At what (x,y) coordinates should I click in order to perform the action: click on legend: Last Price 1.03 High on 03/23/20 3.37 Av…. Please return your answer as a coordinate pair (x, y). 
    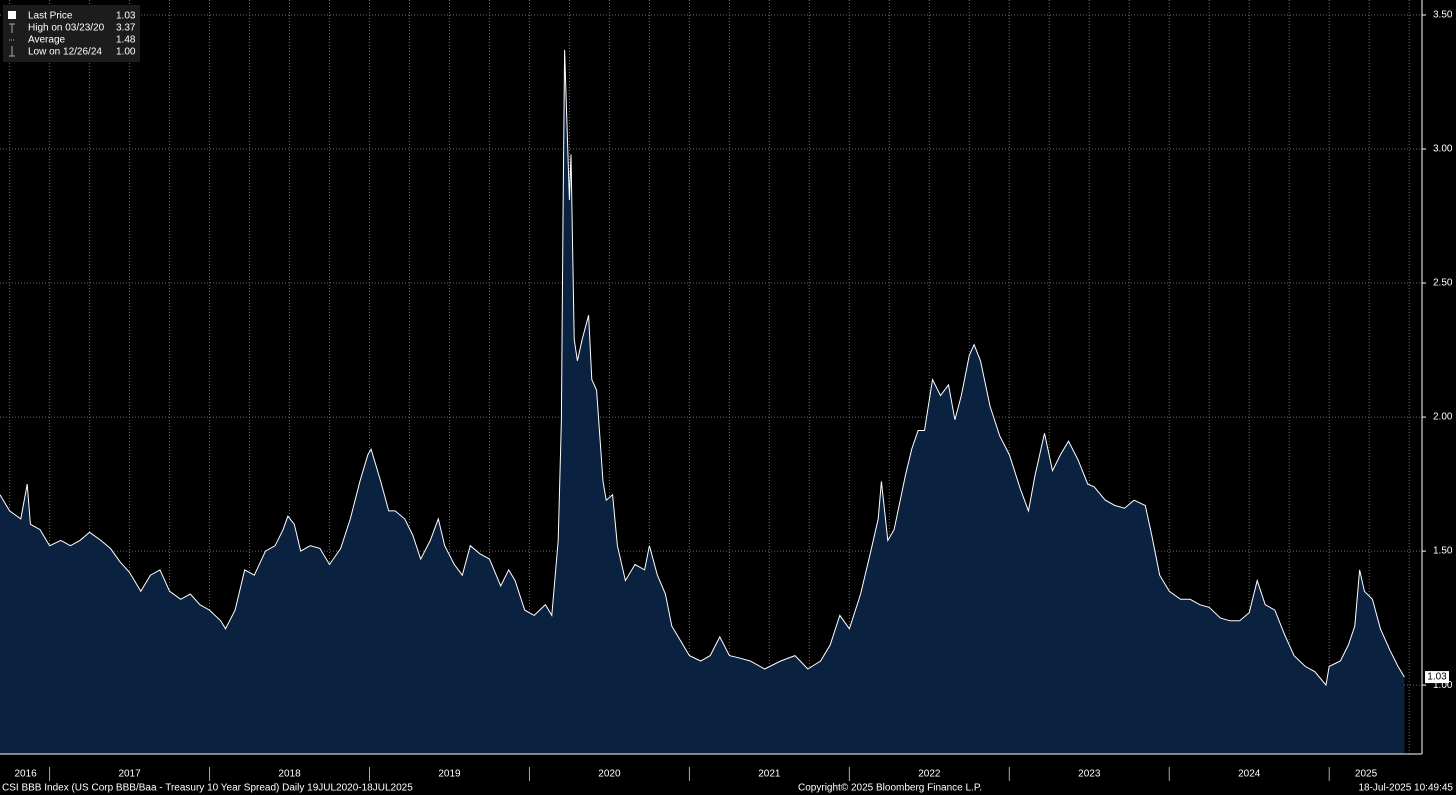
    Looking at the image, I should click on (71, 33).